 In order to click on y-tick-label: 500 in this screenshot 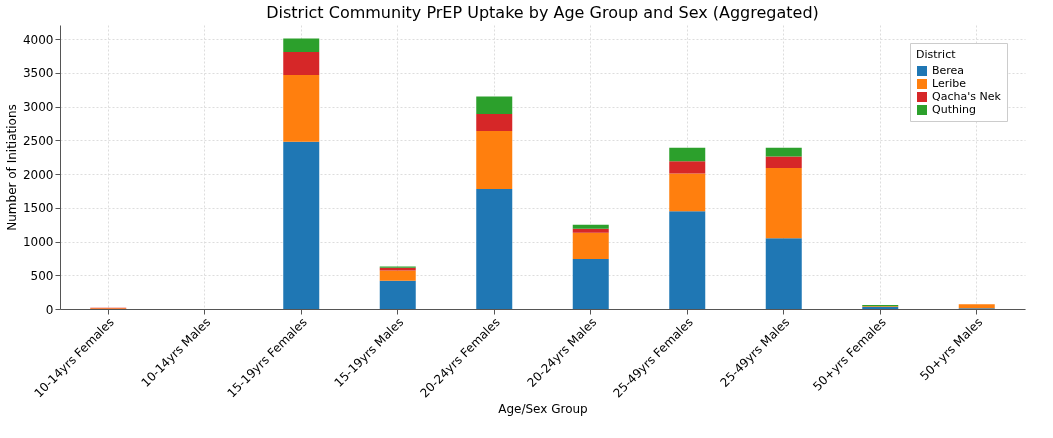, I will do `click(42, 275)`.